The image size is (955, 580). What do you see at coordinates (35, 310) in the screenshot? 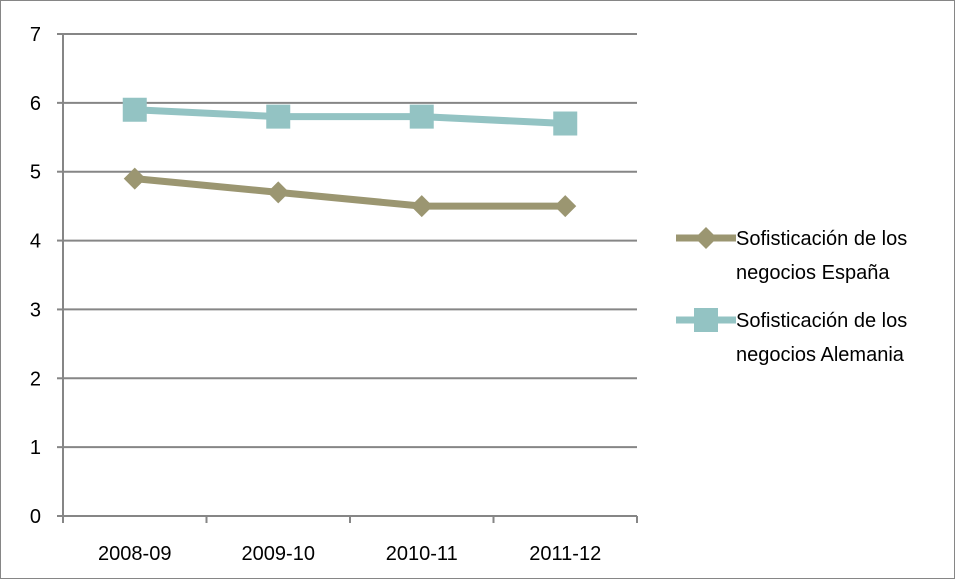
I see `y-tick-label: 3` at bounding box center [35, 310].